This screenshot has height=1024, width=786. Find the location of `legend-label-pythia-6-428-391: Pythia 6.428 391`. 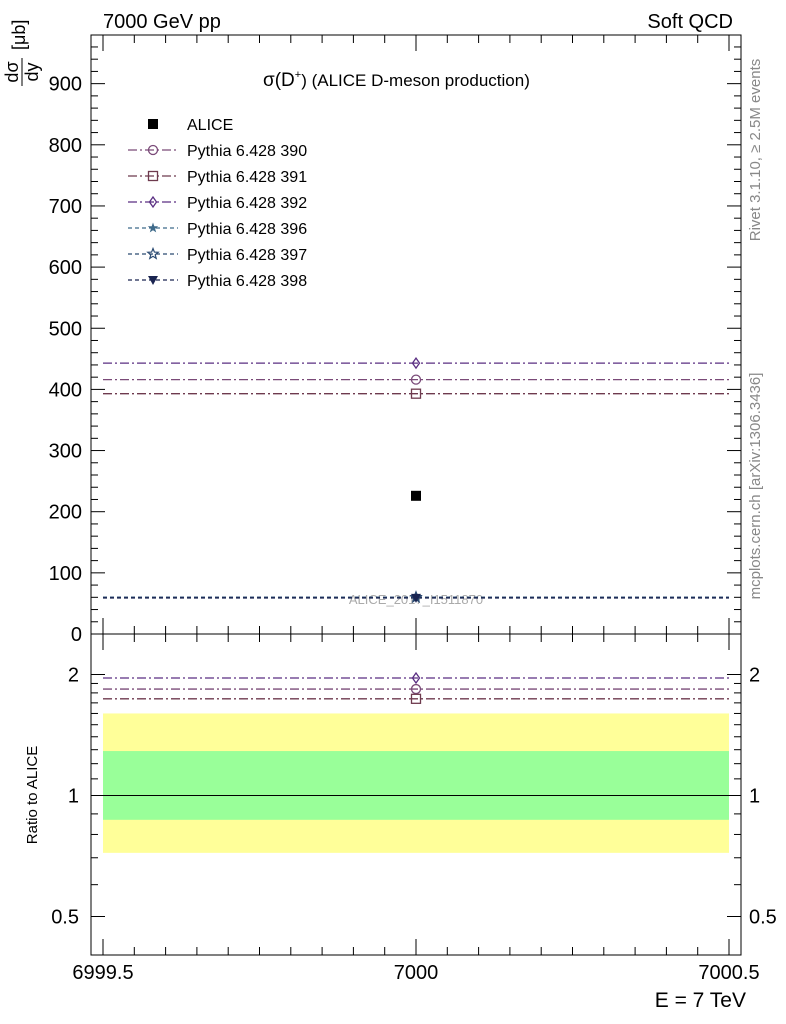

legend-label-pythia-6-428-391: Pythia 6.428 391 is located at coordinates (247, 177).